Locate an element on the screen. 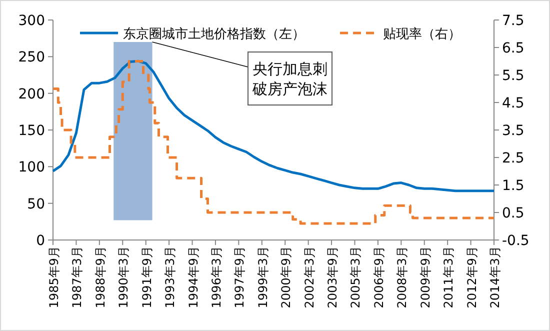  x-tick-label: 1994年9月 is located at coordinates (193, 277).